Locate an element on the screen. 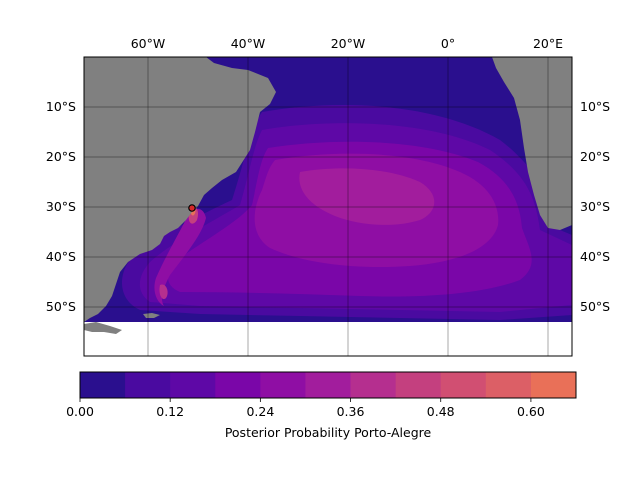 The image size is (640, 480). lat-tick-labels-right: 10°S 20°S 30°S 40°S 50°S is located at coordinates (595, 206).